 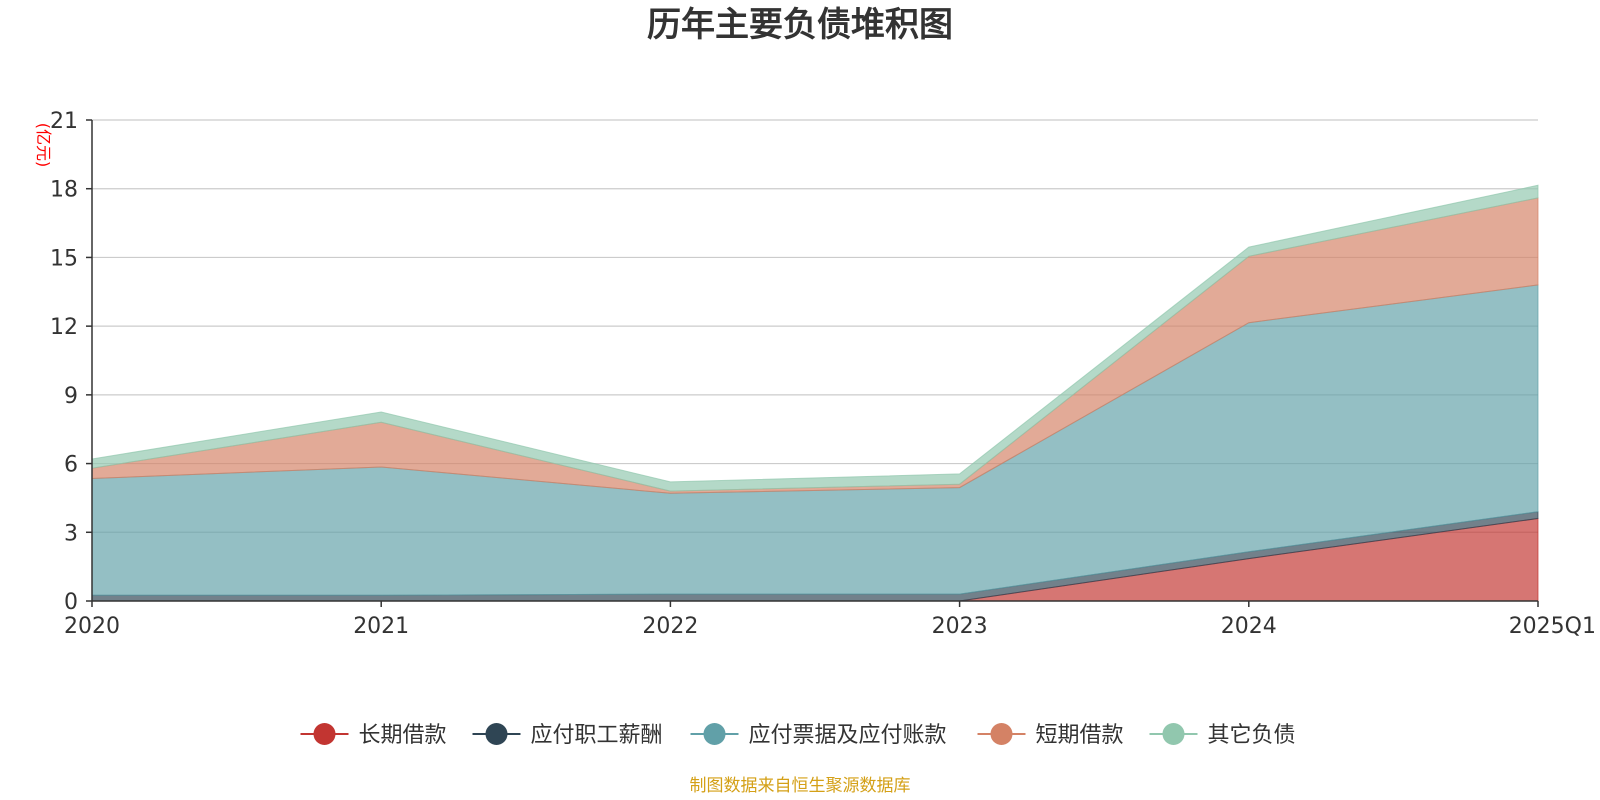 What do you see at coordinates (92, 626) in the screenshot?
I see `x-tick-label: 2020` at bounding box center [92, 626].